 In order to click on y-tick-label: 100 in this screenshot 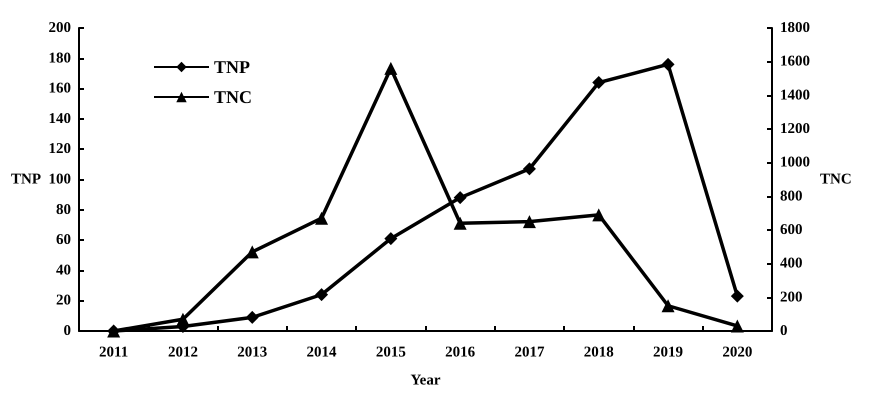, I will do `click(59, 180)`.